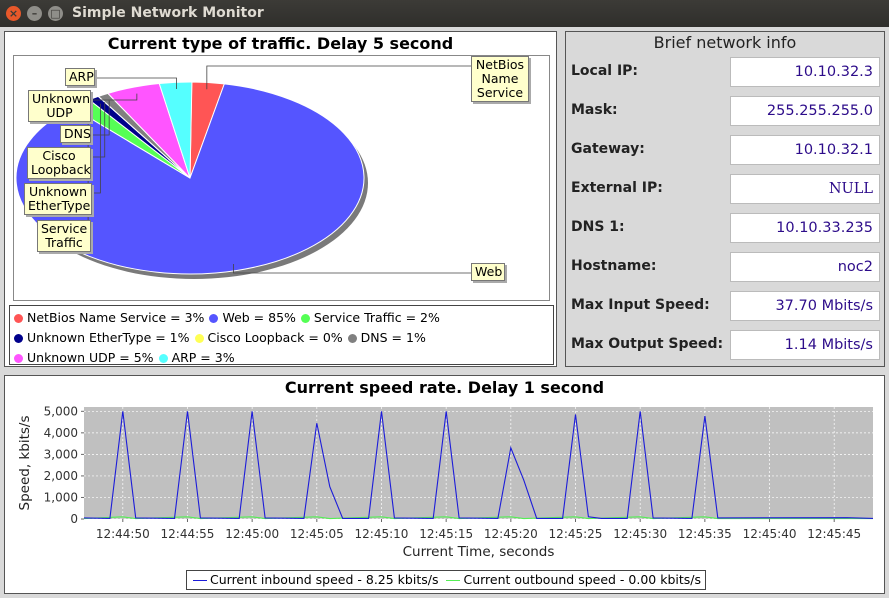  I want to click on legend-text: NetBios Name Service = 3%, so click(116, 317).